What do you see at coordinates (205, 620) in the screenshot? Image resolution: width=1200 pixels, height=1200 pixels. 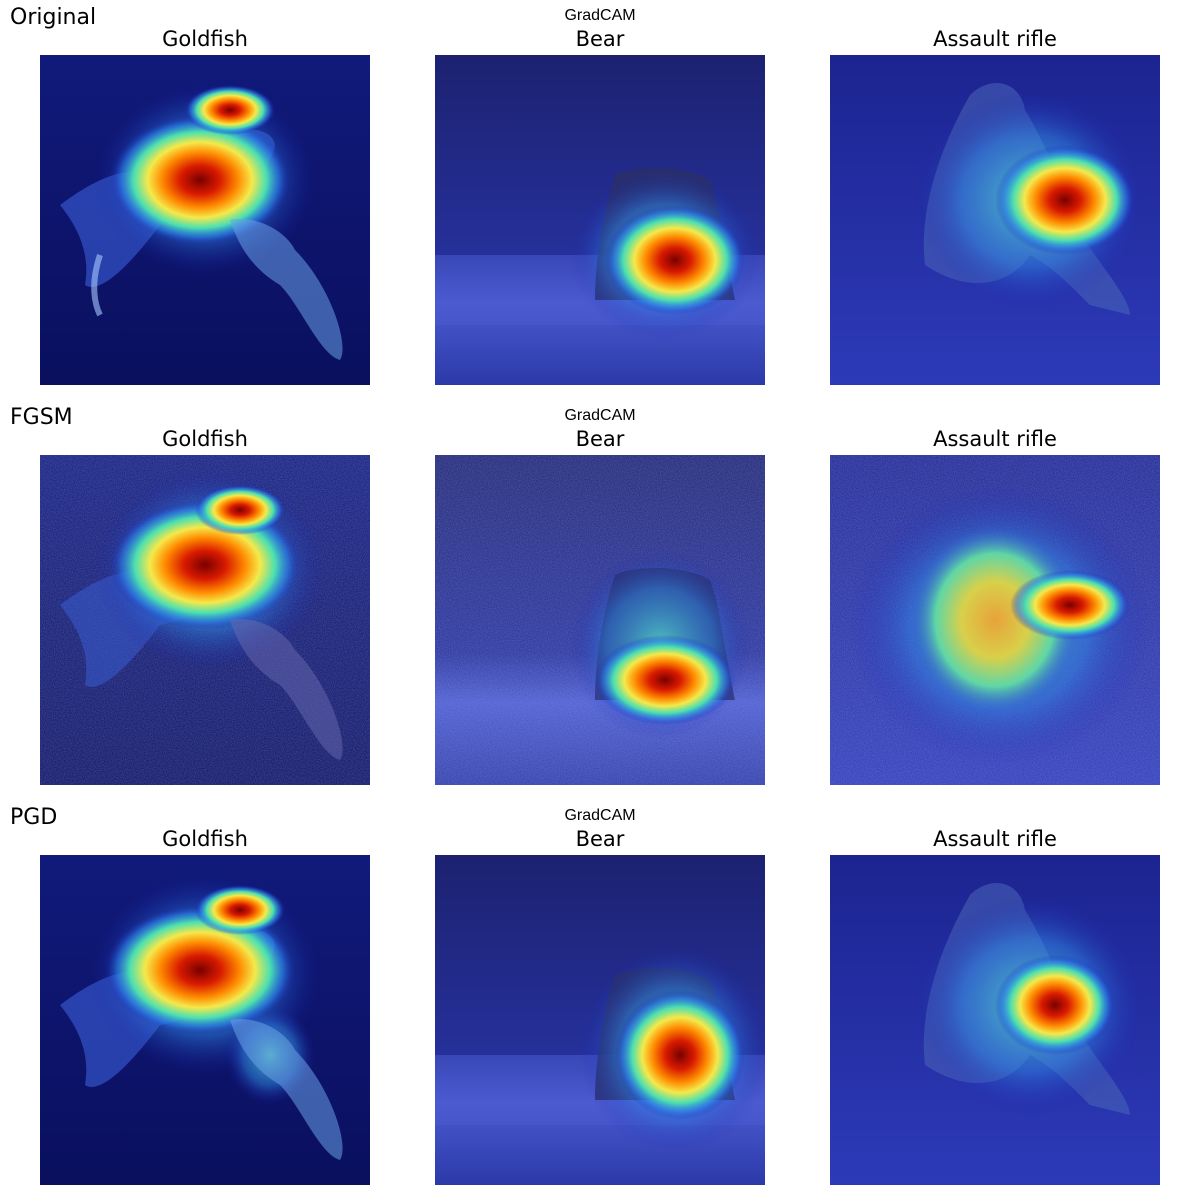 I see `goldfish-gradcam-fgsm-image` at bounding box center [205, 620].